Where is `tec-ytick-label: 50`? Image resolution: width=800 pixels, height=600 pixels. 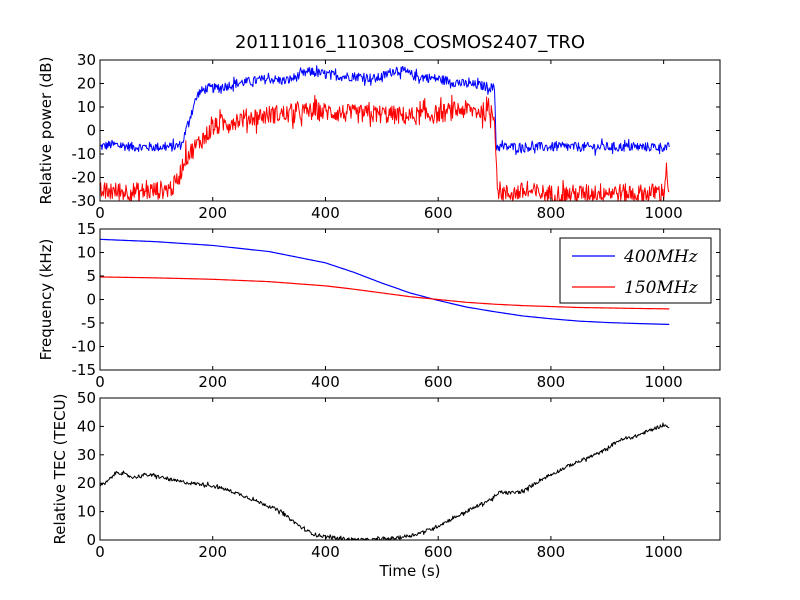 tec-ytick-label: 50 is located at coordinates (86, 398).